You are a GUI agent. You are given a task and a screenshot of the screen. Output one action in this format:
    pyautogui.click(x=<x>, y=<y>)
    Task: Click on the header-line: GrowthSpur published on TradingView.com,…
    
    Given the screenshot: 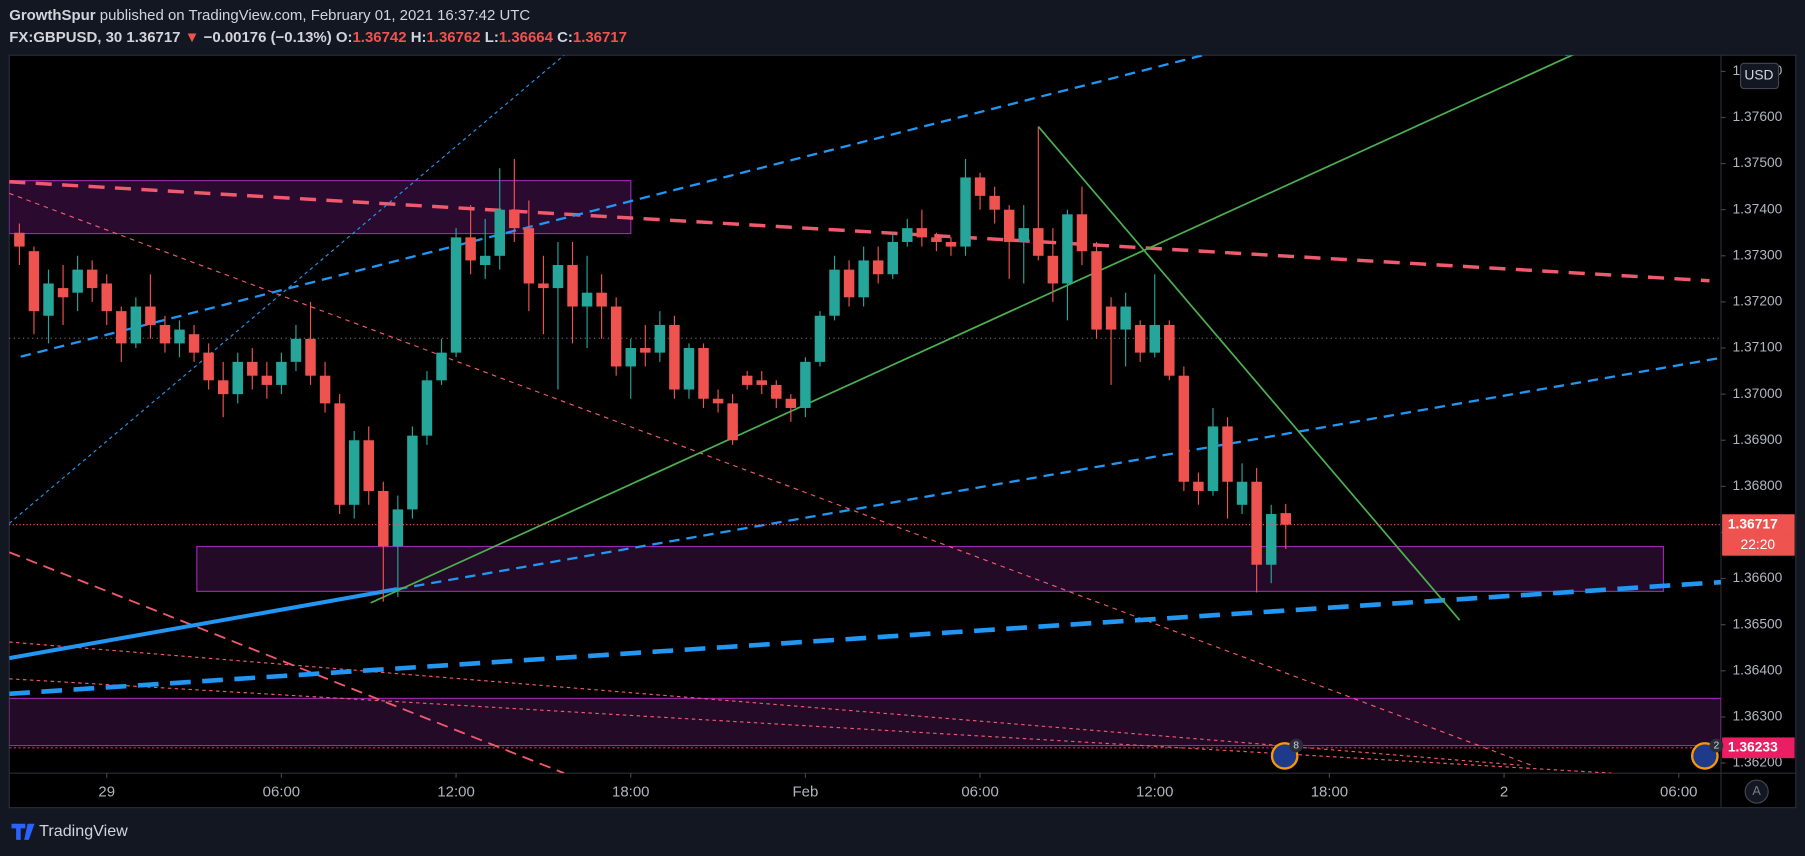 What is the action you would take?
    pyautogui.click(x=269, y=15)
    